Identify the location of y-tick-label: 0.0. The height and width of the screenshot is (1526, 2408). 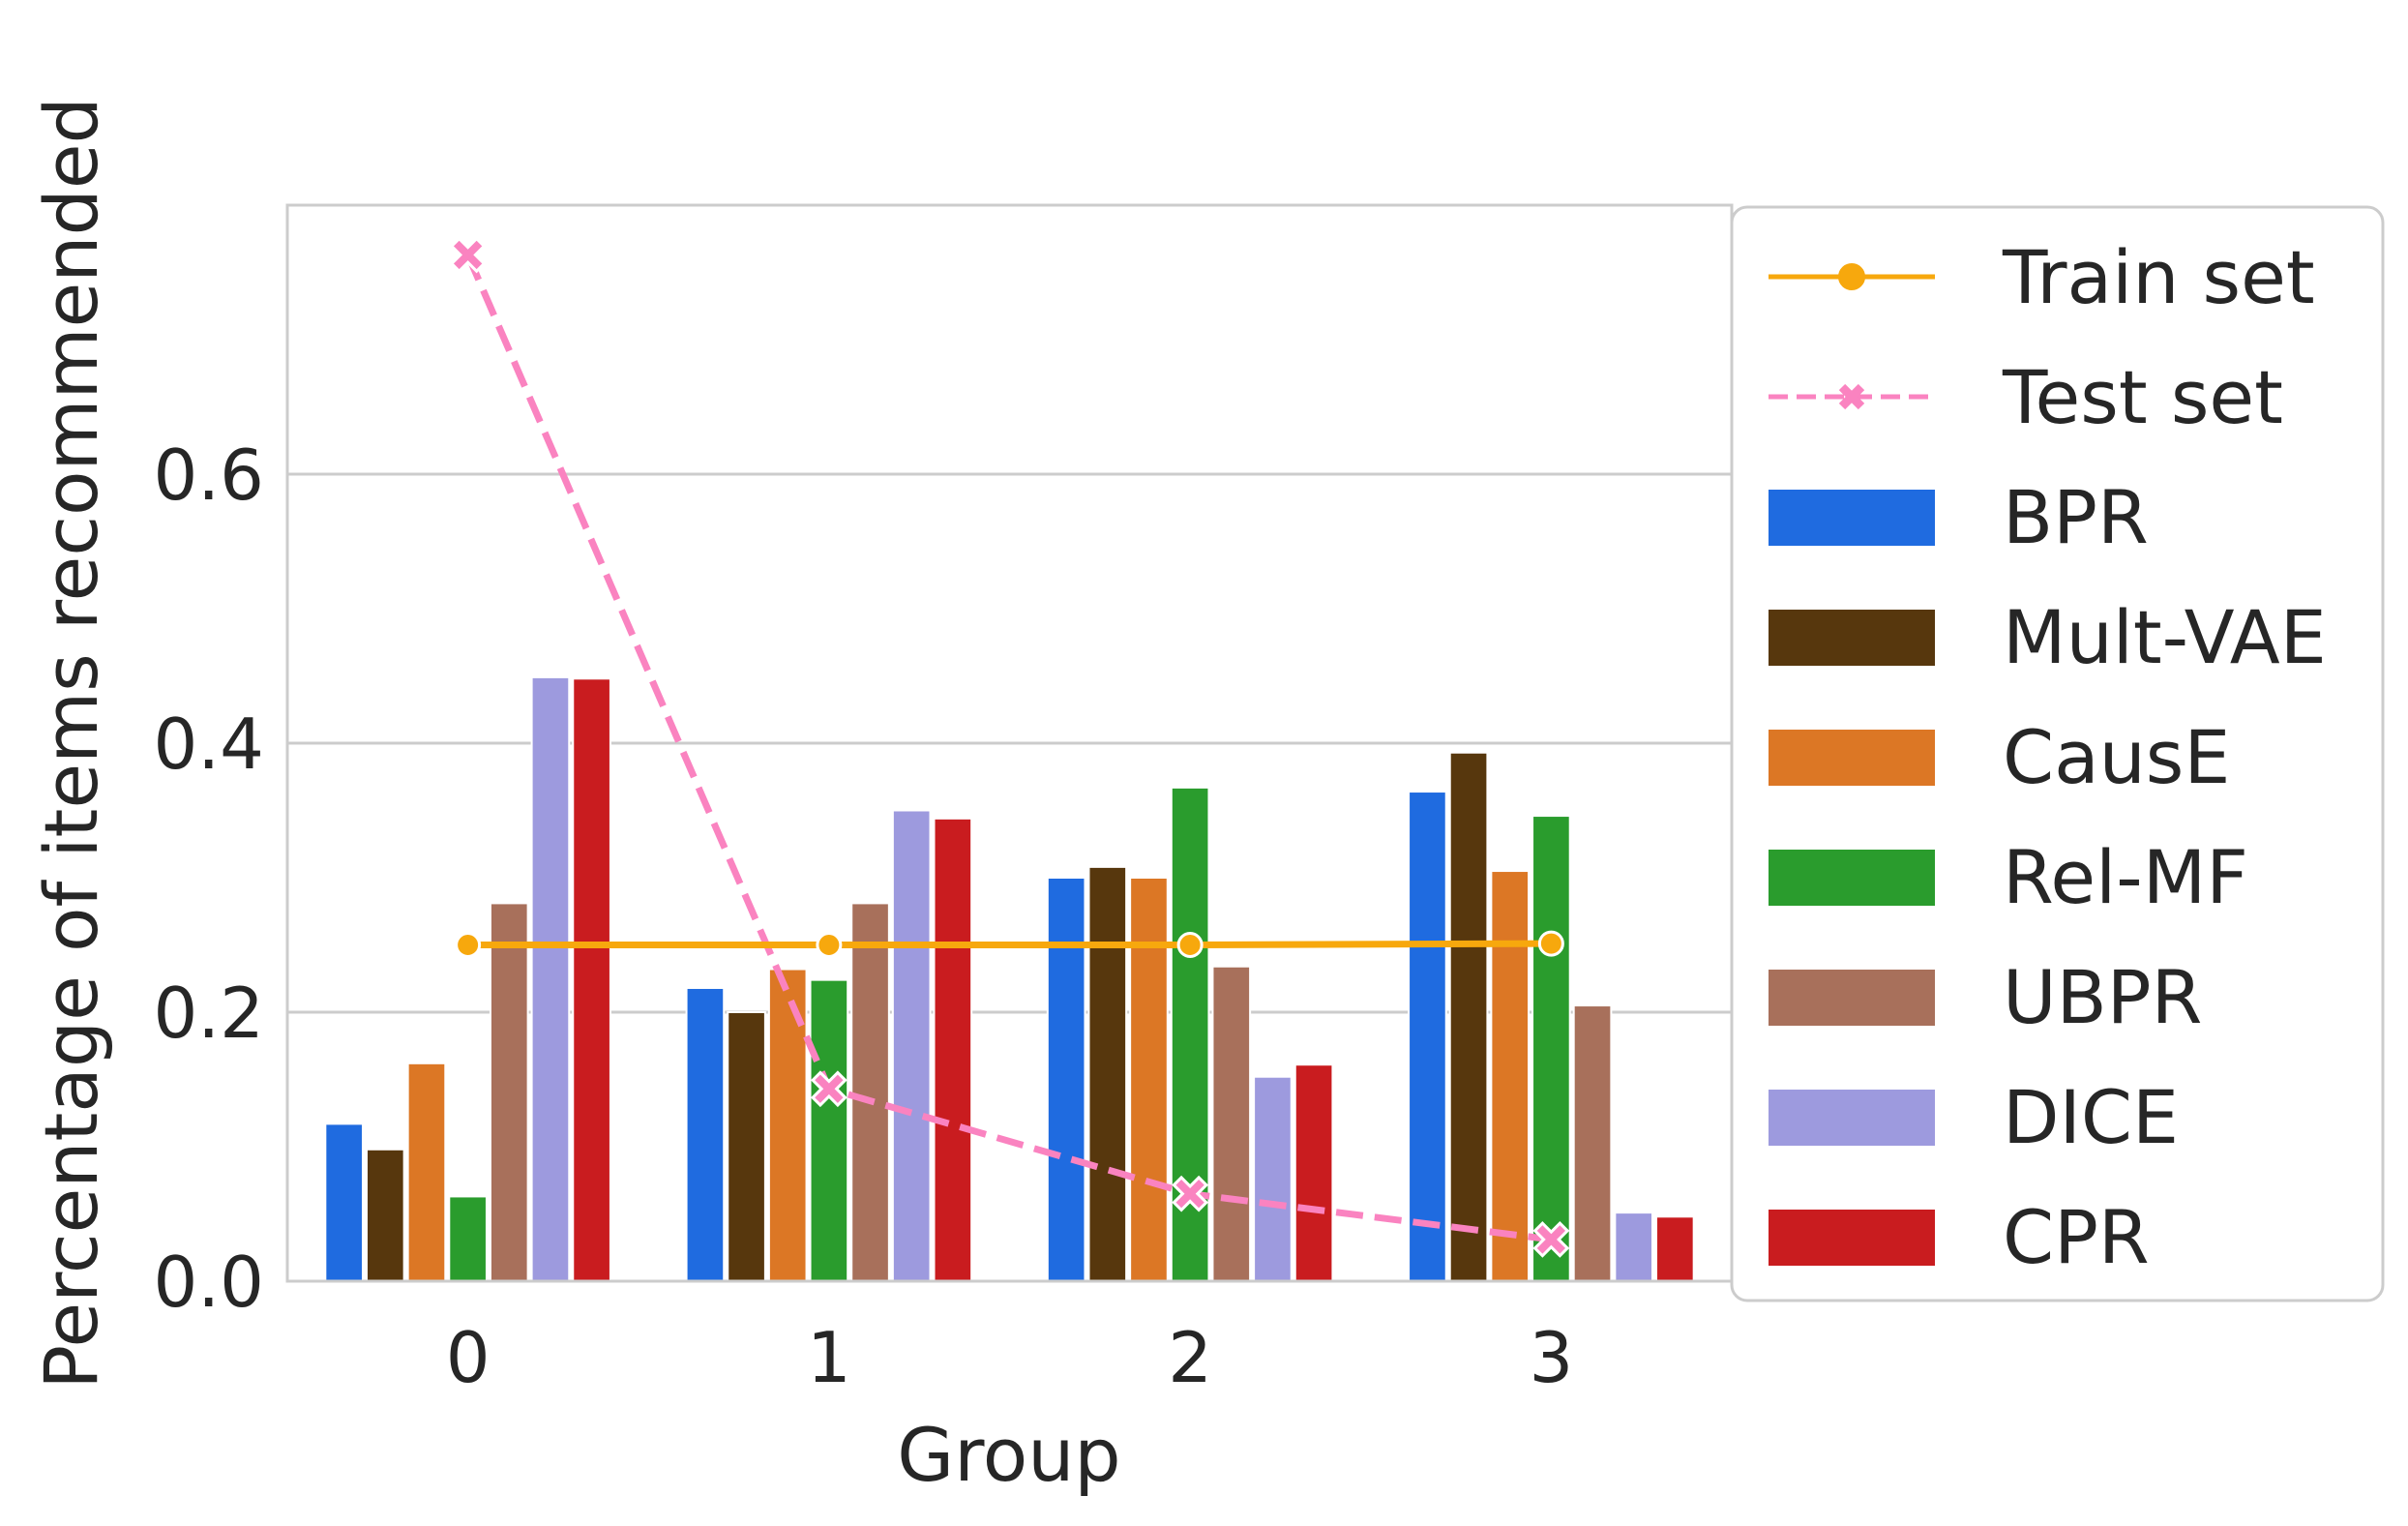
(208, 1282).